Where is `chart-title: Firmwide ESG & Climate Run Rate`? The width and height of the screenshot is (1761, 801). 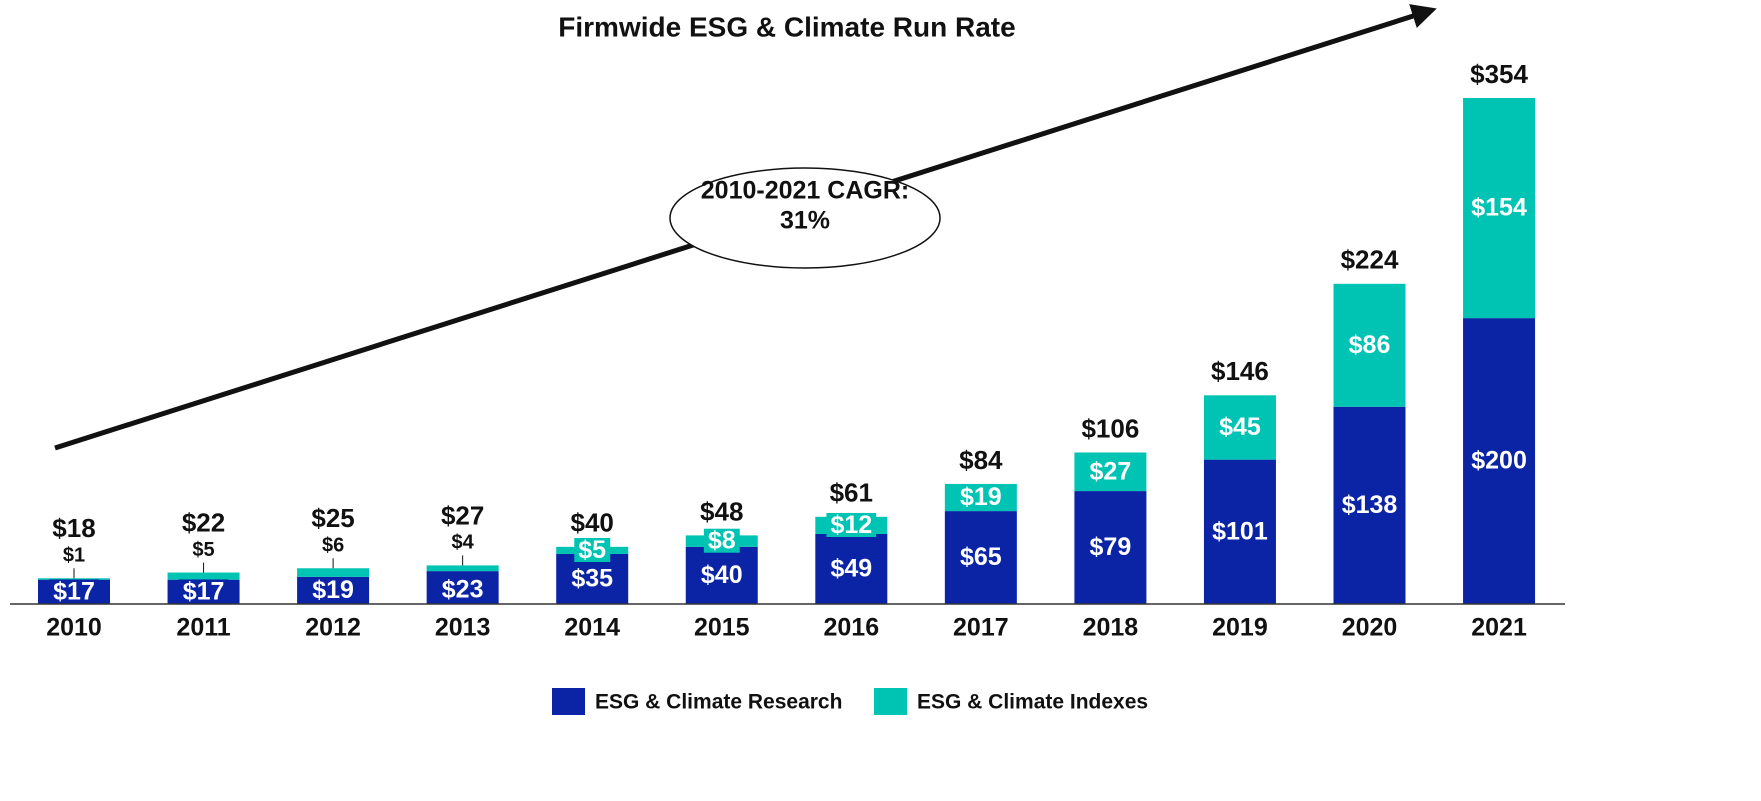 chart-title: Firmwide ESG & Climate Run Rate is located at coordinates (786, 26).